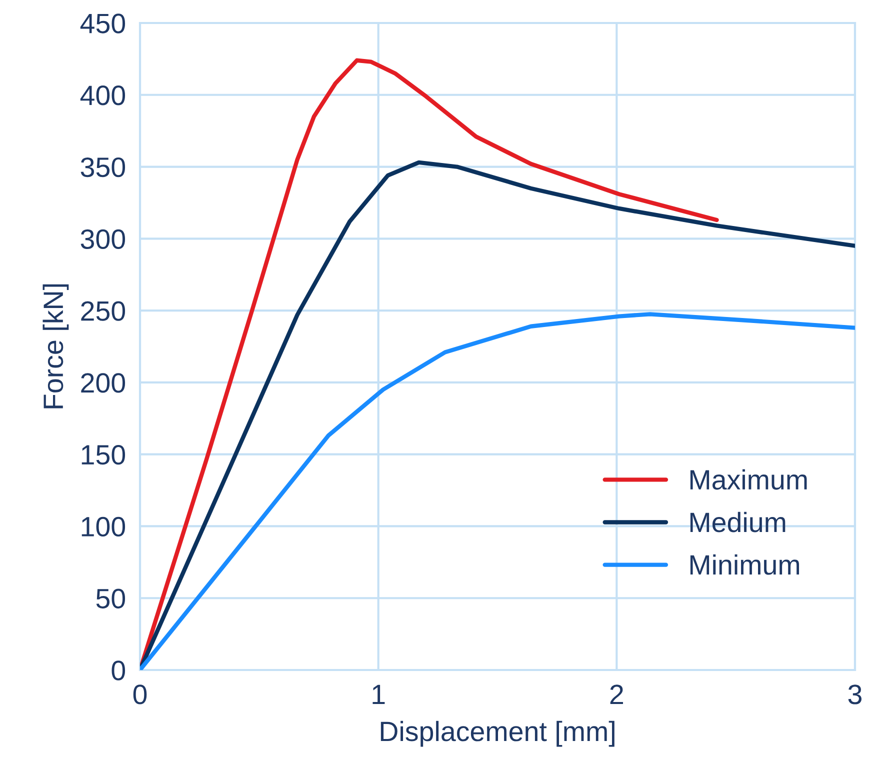 The image size is (873, 770). What do you see at coordinates (103, 167) in the screenshot?
I see `y-tick-label: 350` at bounding box center [103, 167].